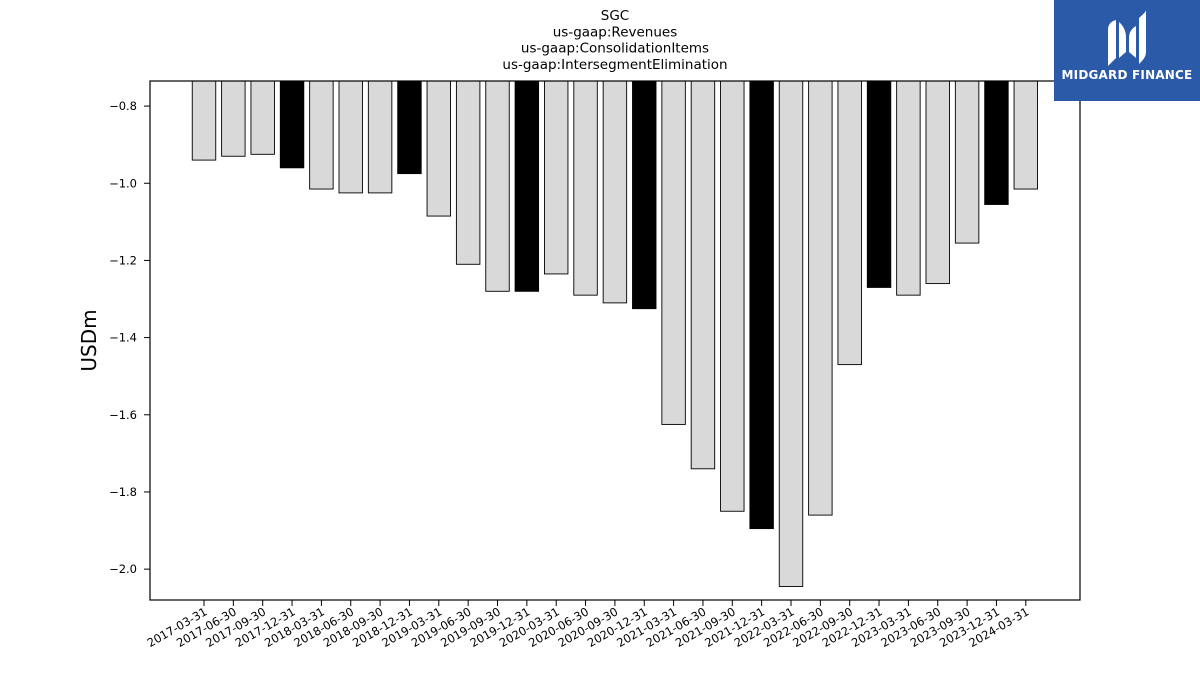 The height and width of the screenshot is (675, 1200). Describe the element at coordinates (89, 340) in the screenshot. I see `y-axis-label: USDm` at that location.